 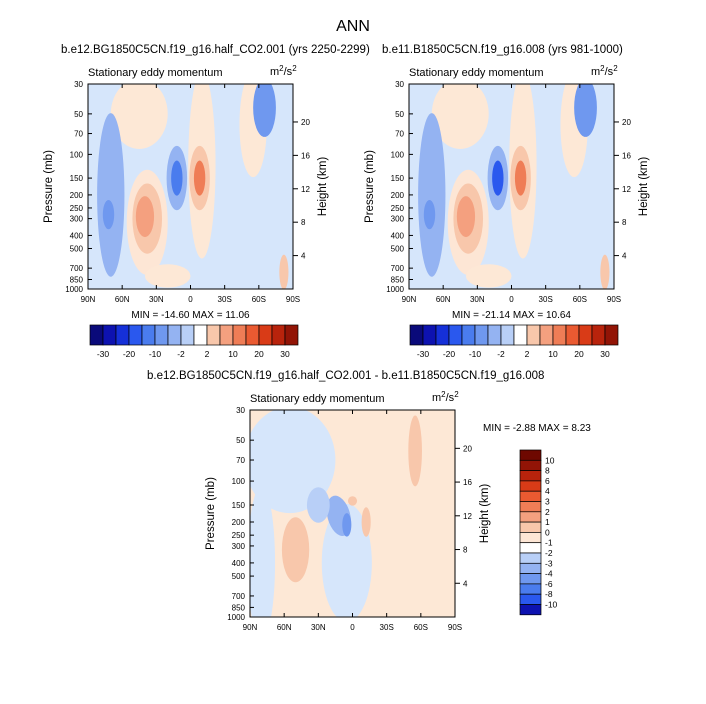 I want to click on colorbar-label: 8, so click(x=547, y=471).